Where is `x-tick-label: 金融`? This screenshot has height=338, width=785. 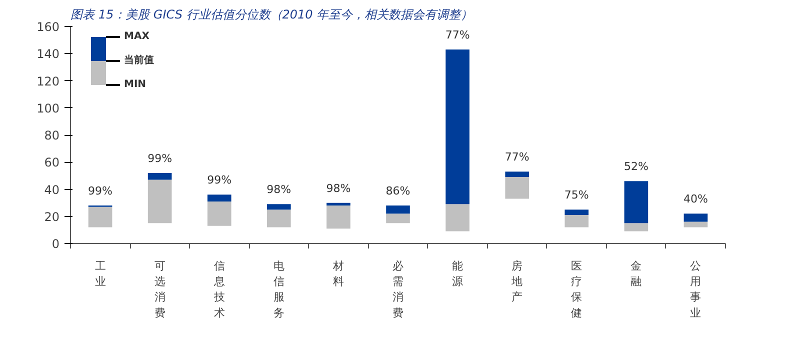
x-tick-label: 金融 is located at coordinates (636, 274).